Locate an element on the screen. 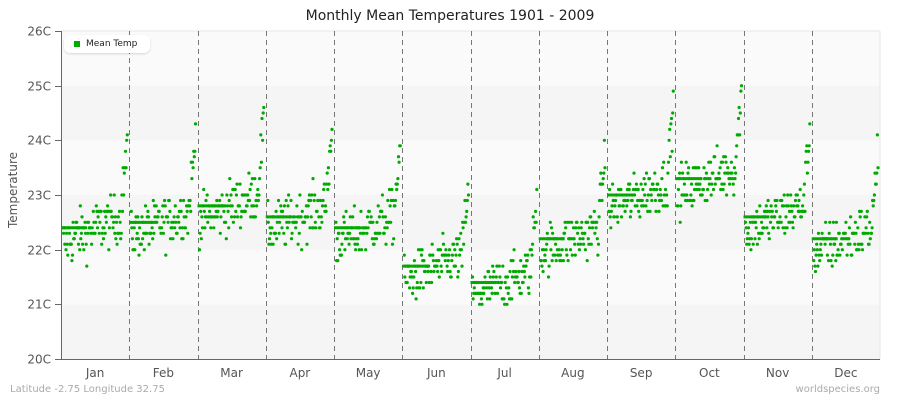  svg-text: Sep is located at coordinates (641, 373).